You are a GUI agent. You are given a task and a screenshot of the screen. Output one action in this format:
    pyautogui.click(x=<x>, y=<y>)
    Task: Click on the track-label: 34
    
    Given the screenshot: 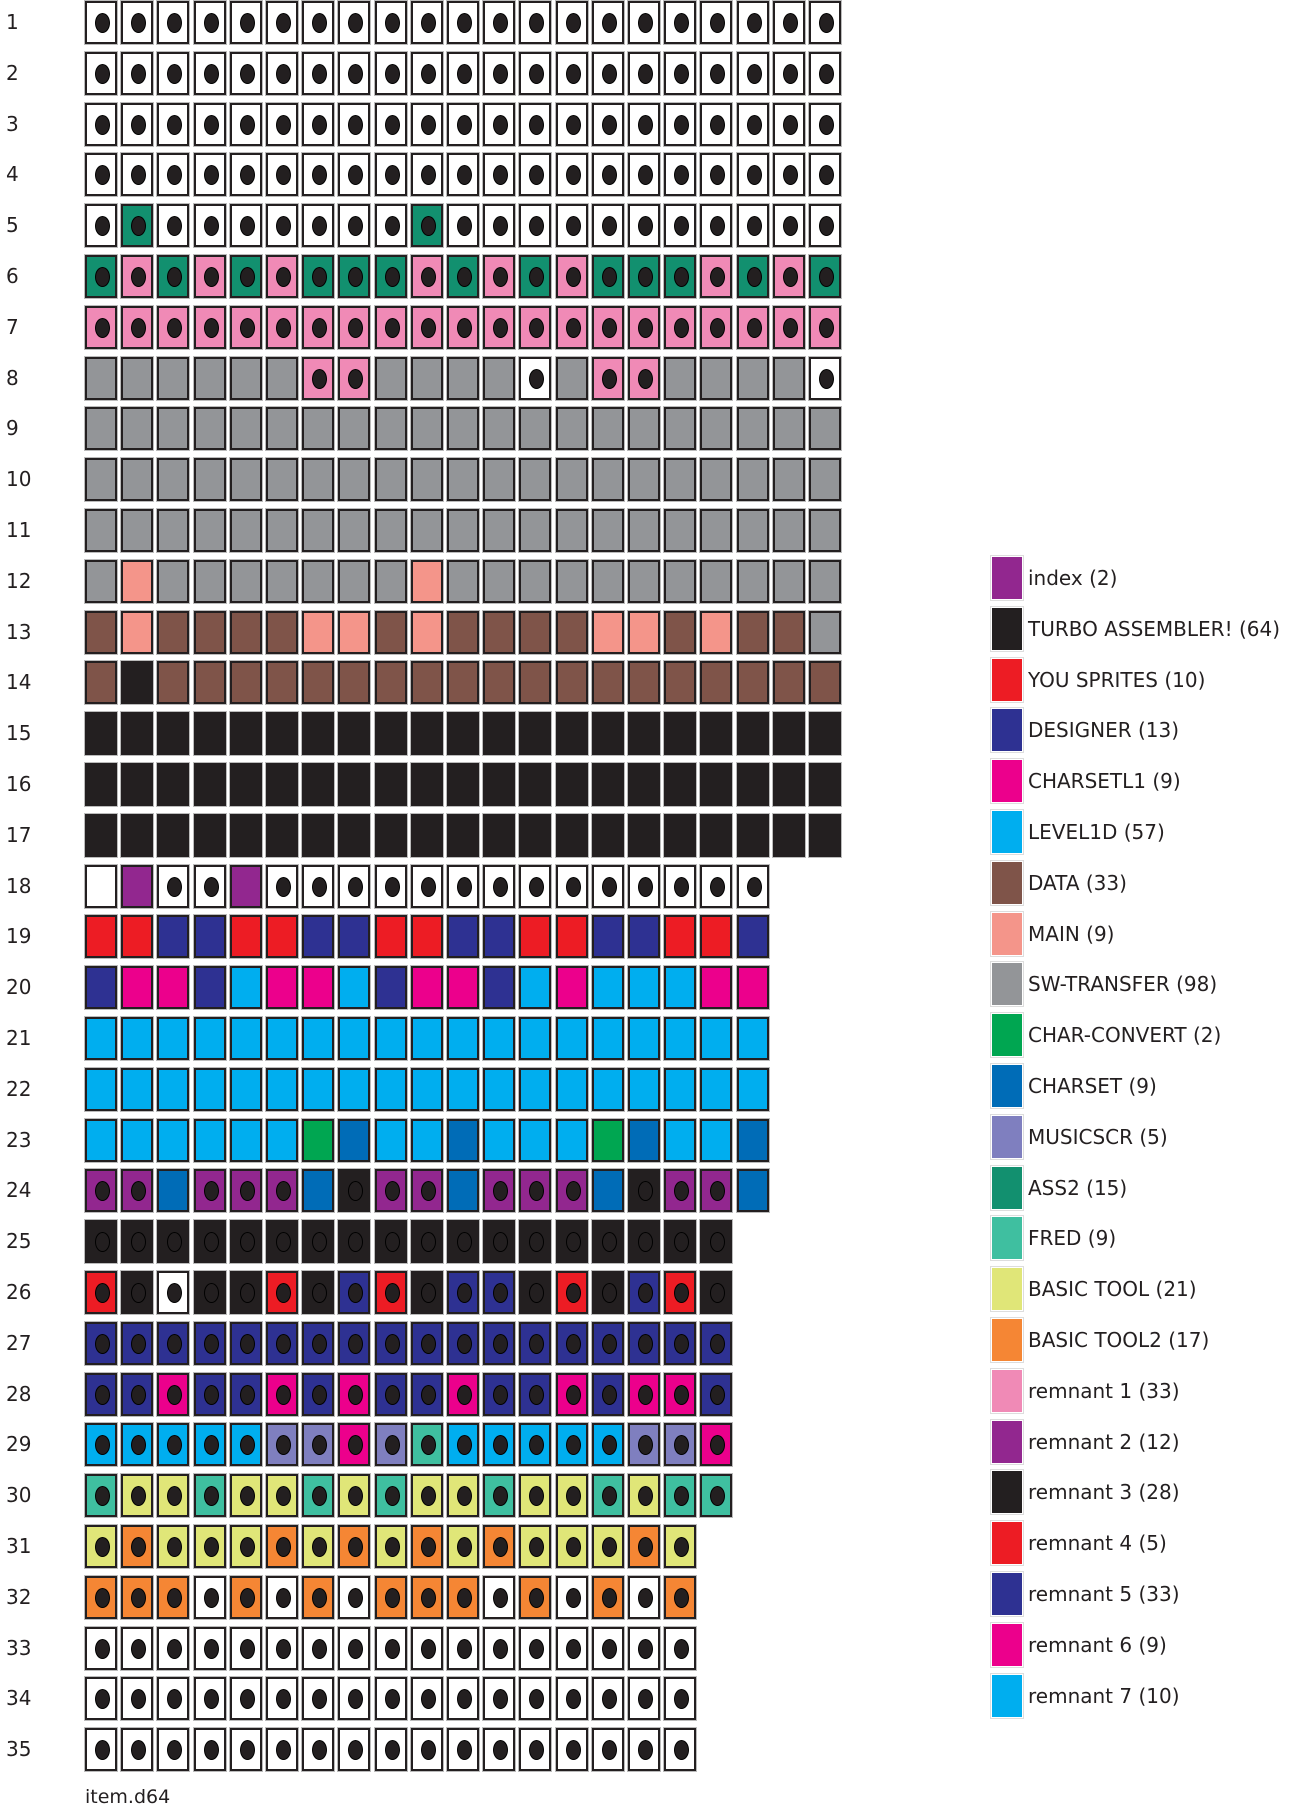 What is the action you would take?
    pyautogui.click(x=19, y=1698)
    